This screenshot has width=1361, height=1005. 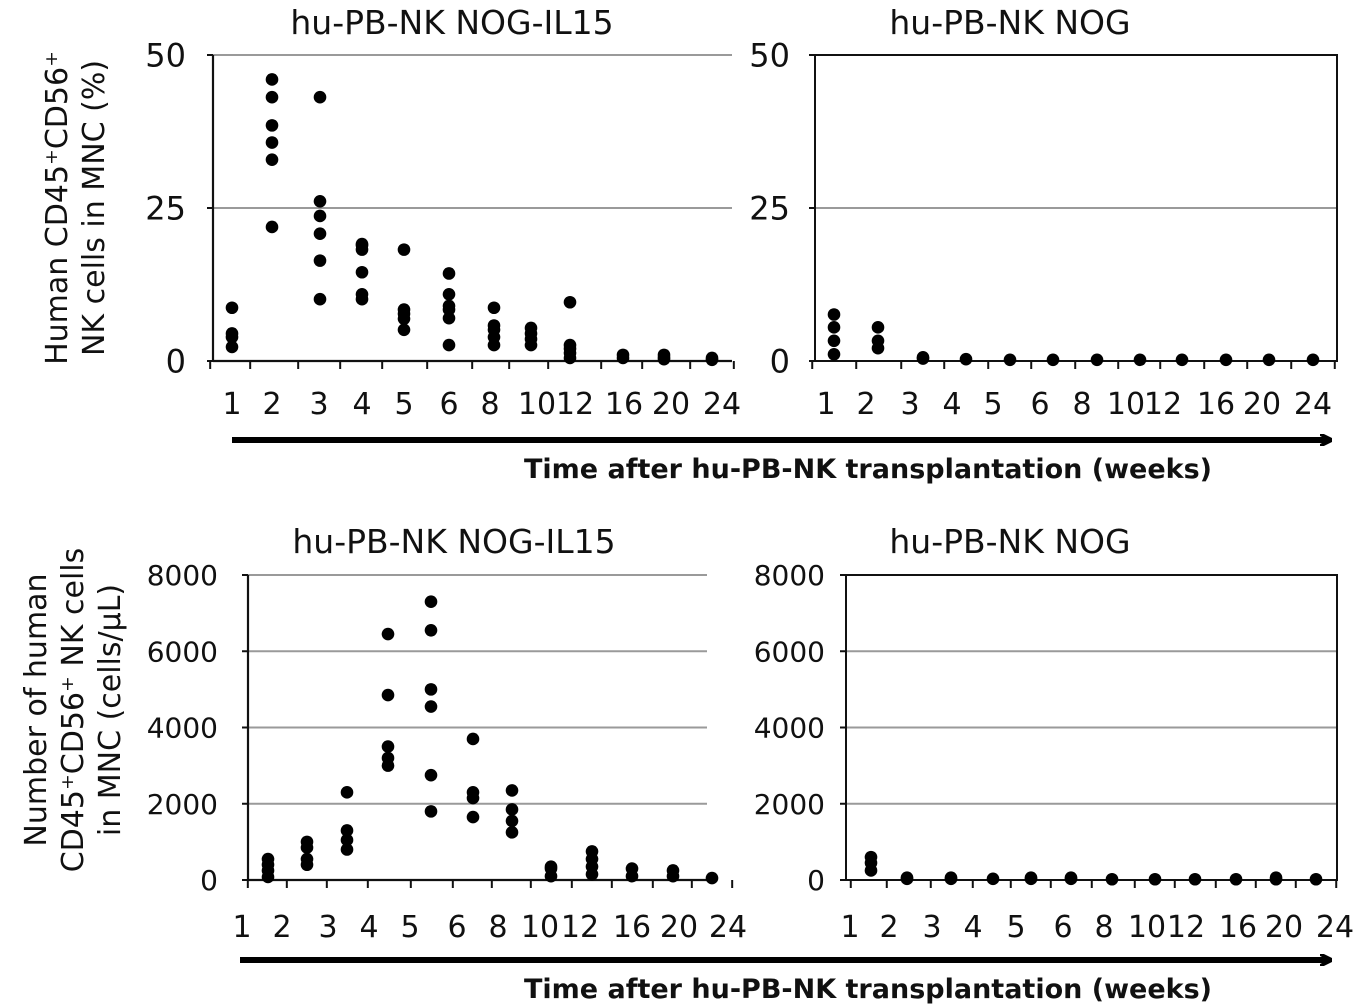 I want to click on y-tick-label: 50, so click(x=769, y=56).